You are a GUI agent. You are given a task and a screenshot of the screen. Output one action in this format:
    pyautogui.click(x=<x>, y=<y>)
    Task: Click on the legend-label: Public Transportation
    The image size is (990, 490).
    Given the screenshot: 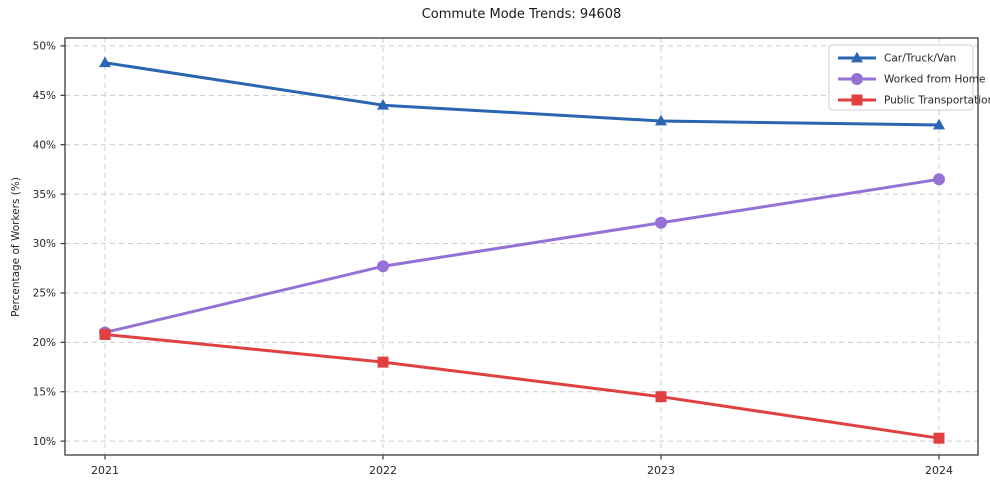 What is the action you would take?
    pyautogui.click(x=937, y=101)
    